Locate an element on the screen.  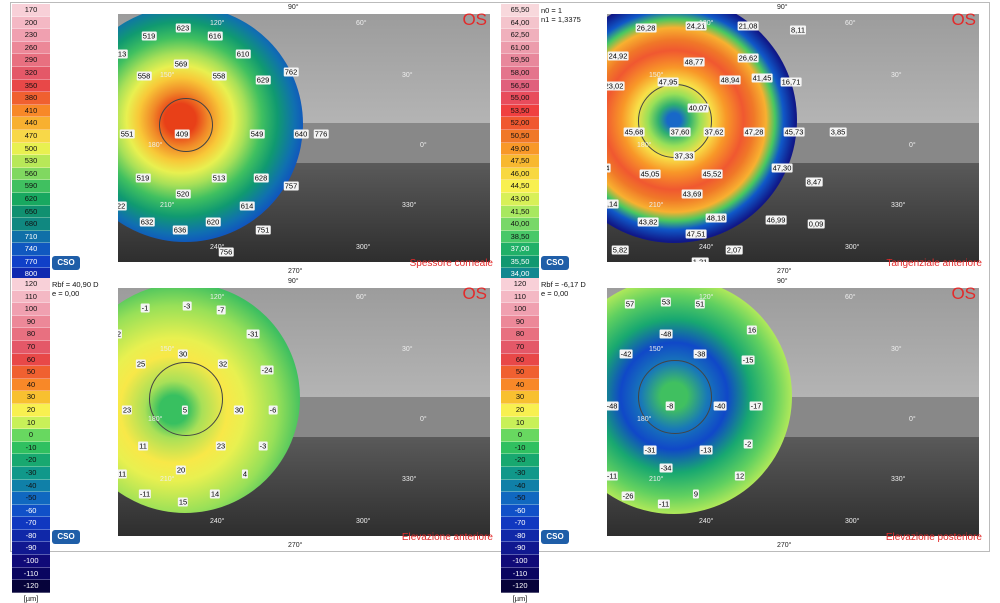
map-value: 9 is located at coordinates (696, 494).